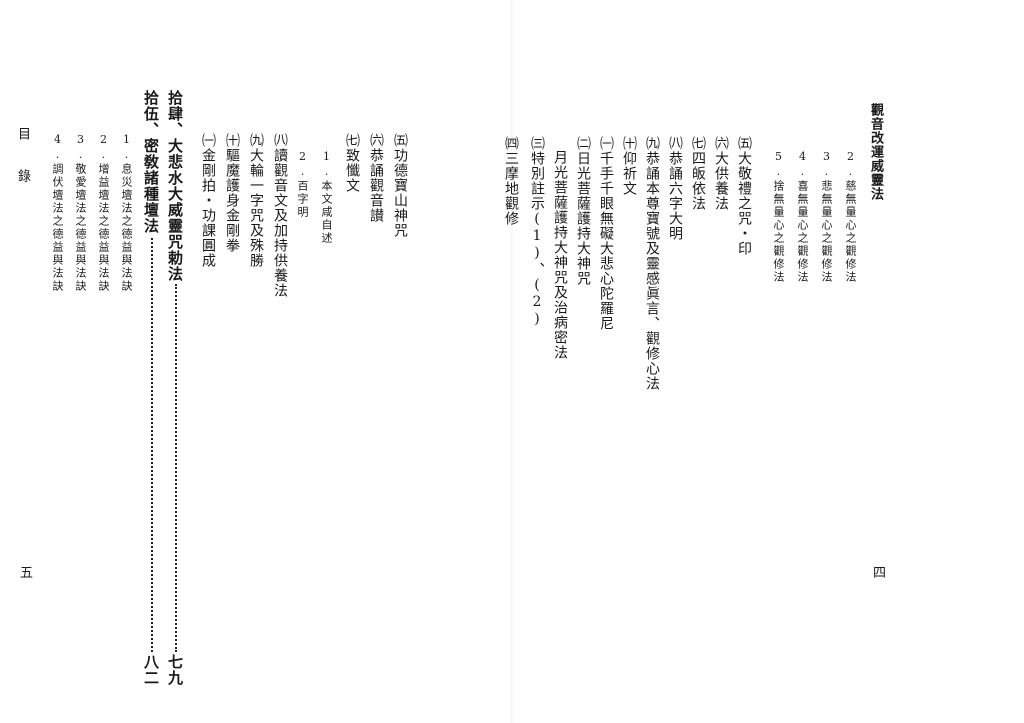 Image resolution: width=1024 pixels, height=723 pixels. What do you see at coordinates (175, 670) in the screenshot?
I see `page-ref-chapter-14: 七九` at bounding box center [175, 670].